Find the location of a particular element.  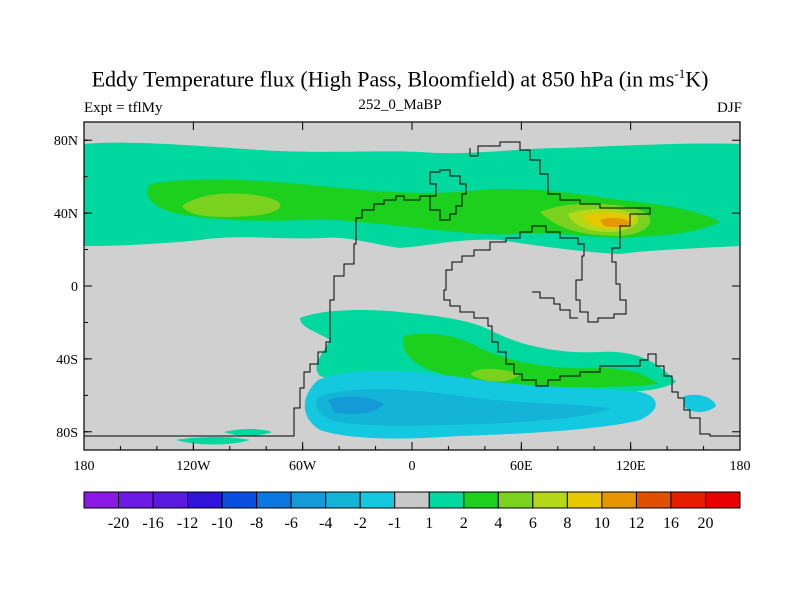

colorbar-label: -1 is located at coordinates (394, 523).